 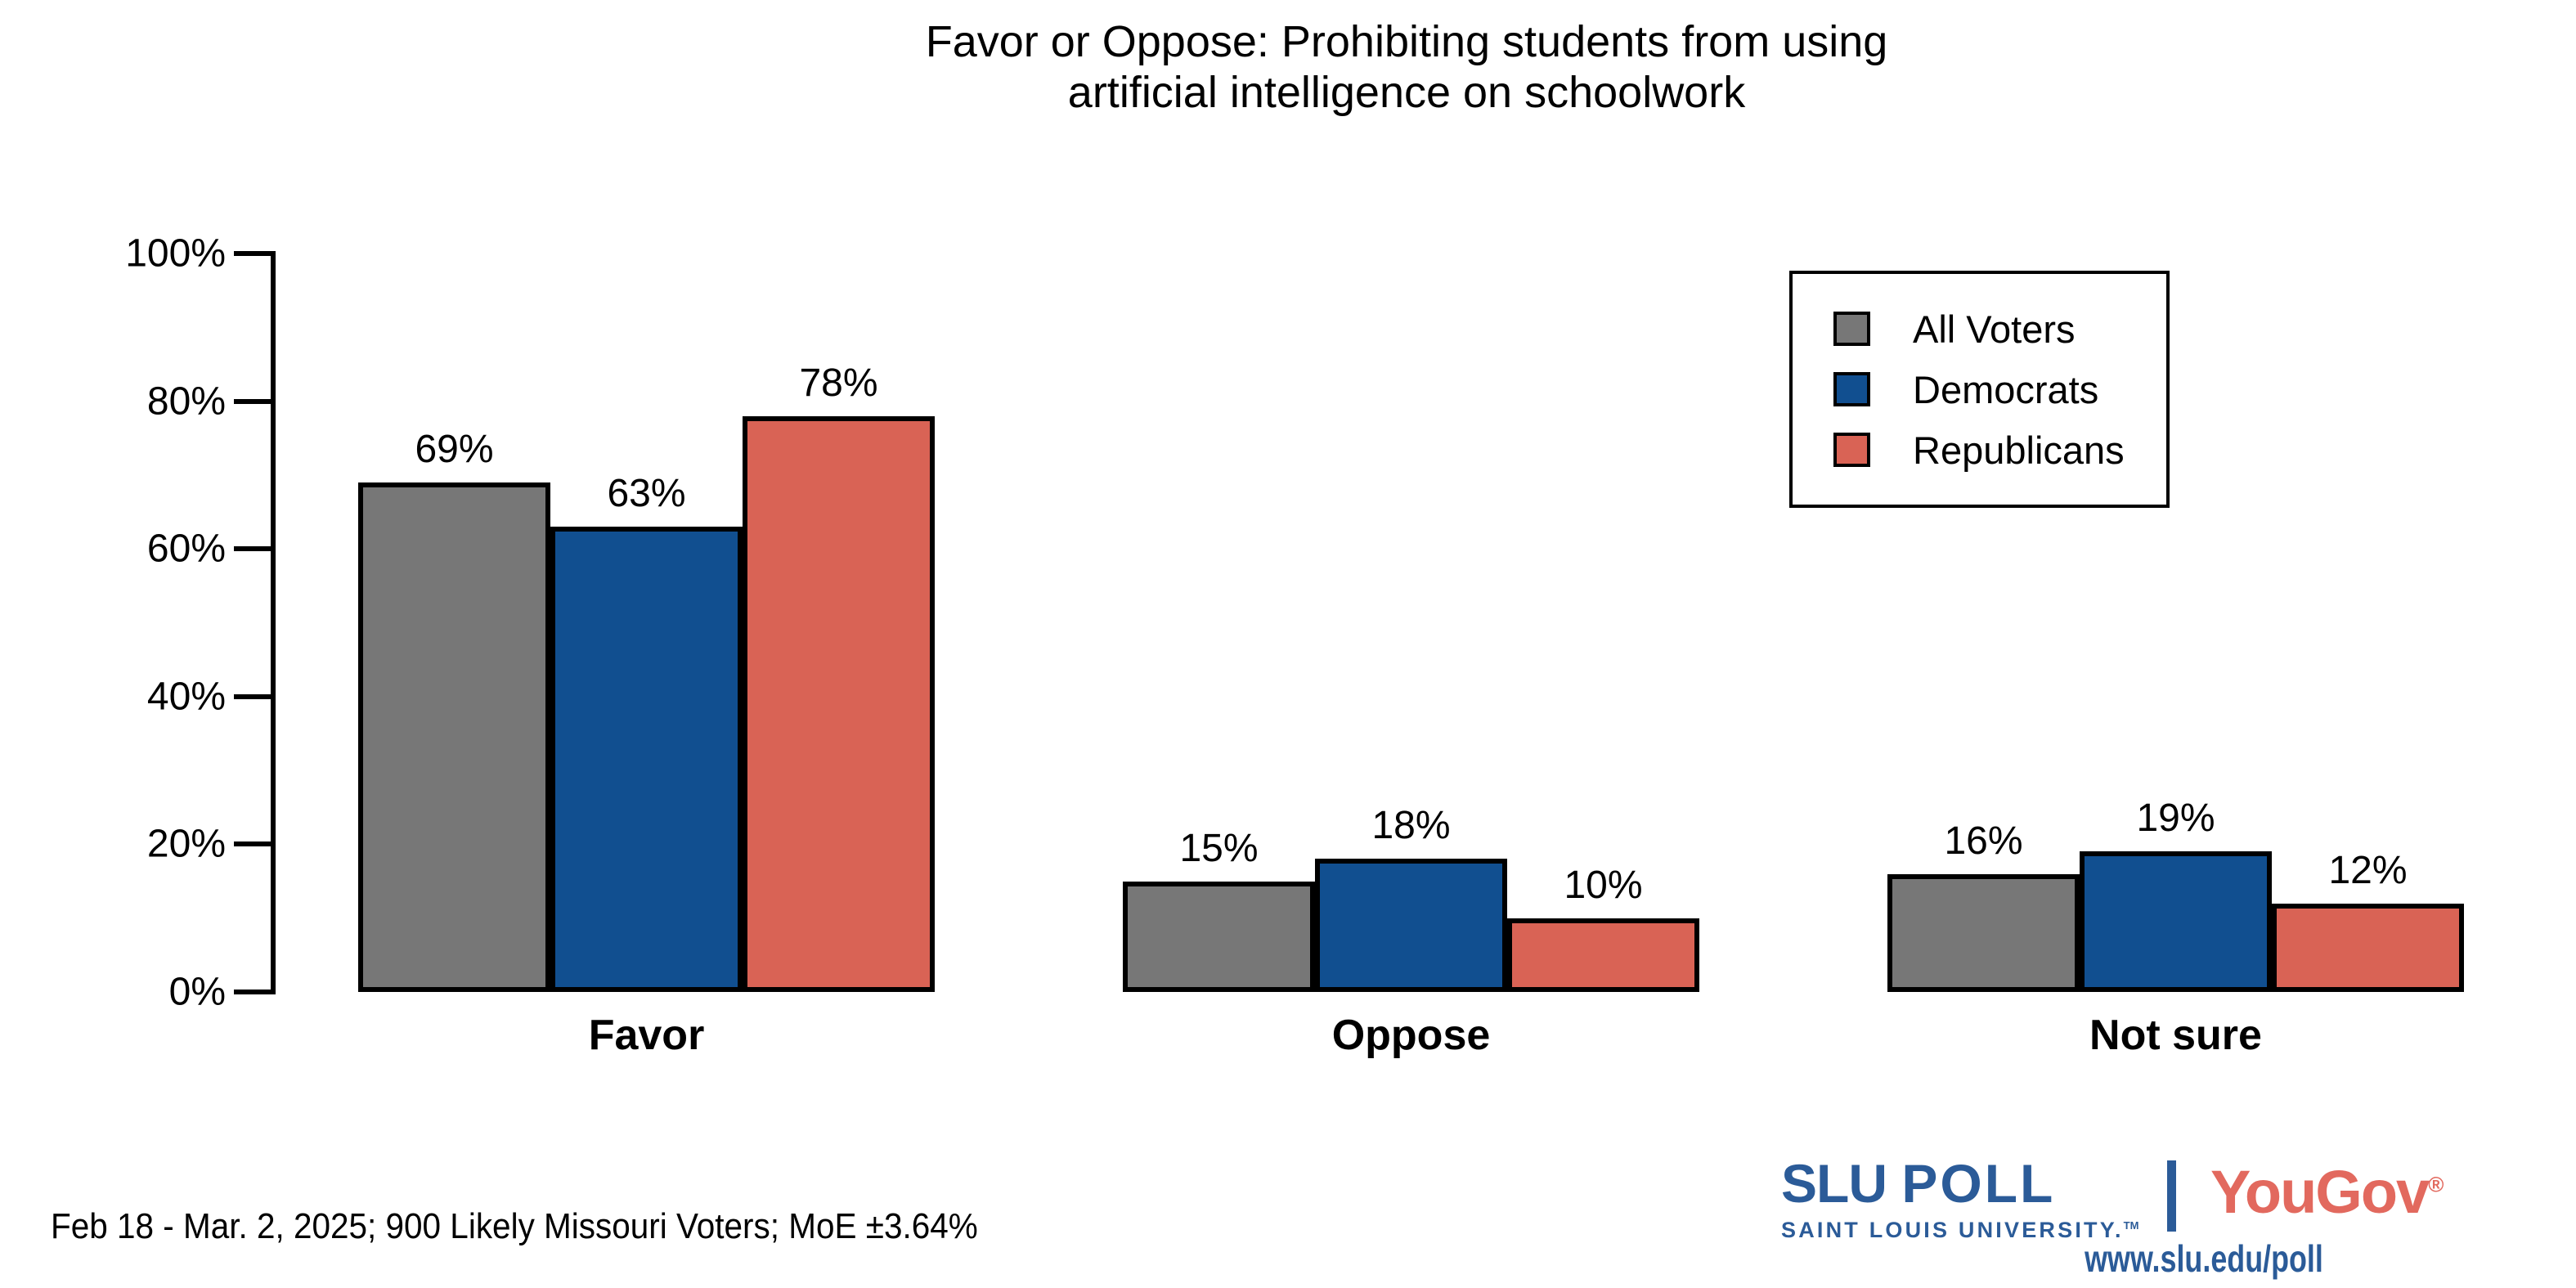 What do you see at coordinates (2327, 1192) in the screenshot?
I see `yougov-logo: YouGov®` at bounding box center [2327, 1192].